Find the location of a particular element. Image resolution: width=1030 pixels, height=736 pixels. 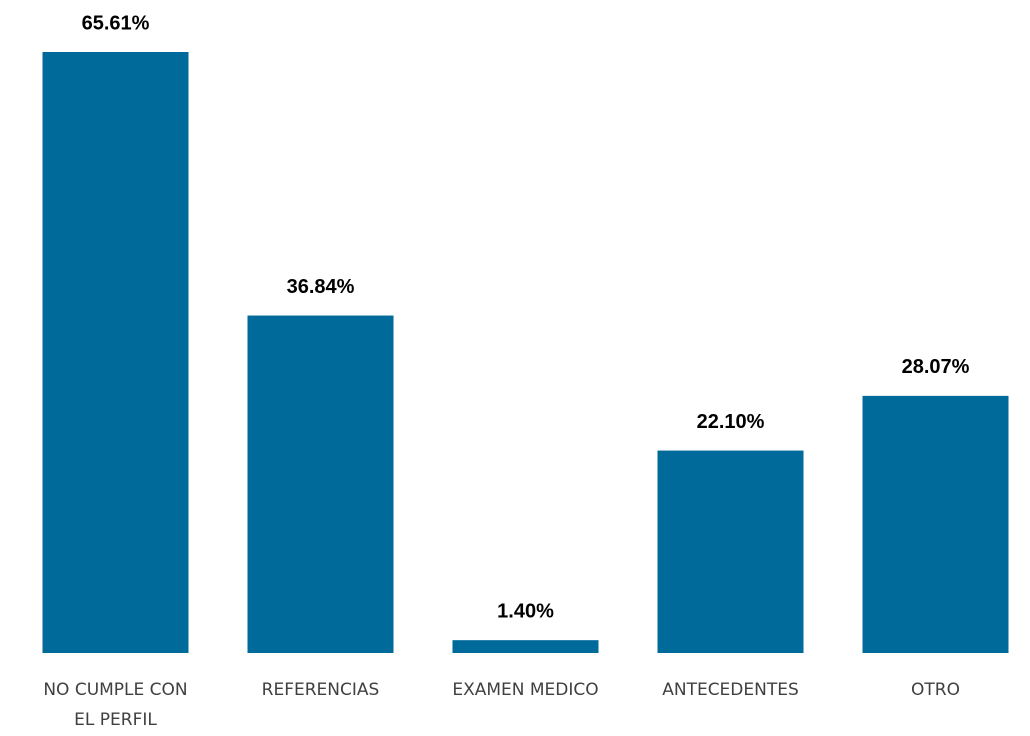

value-label: 1.40% is located at coordinates (525, 611).